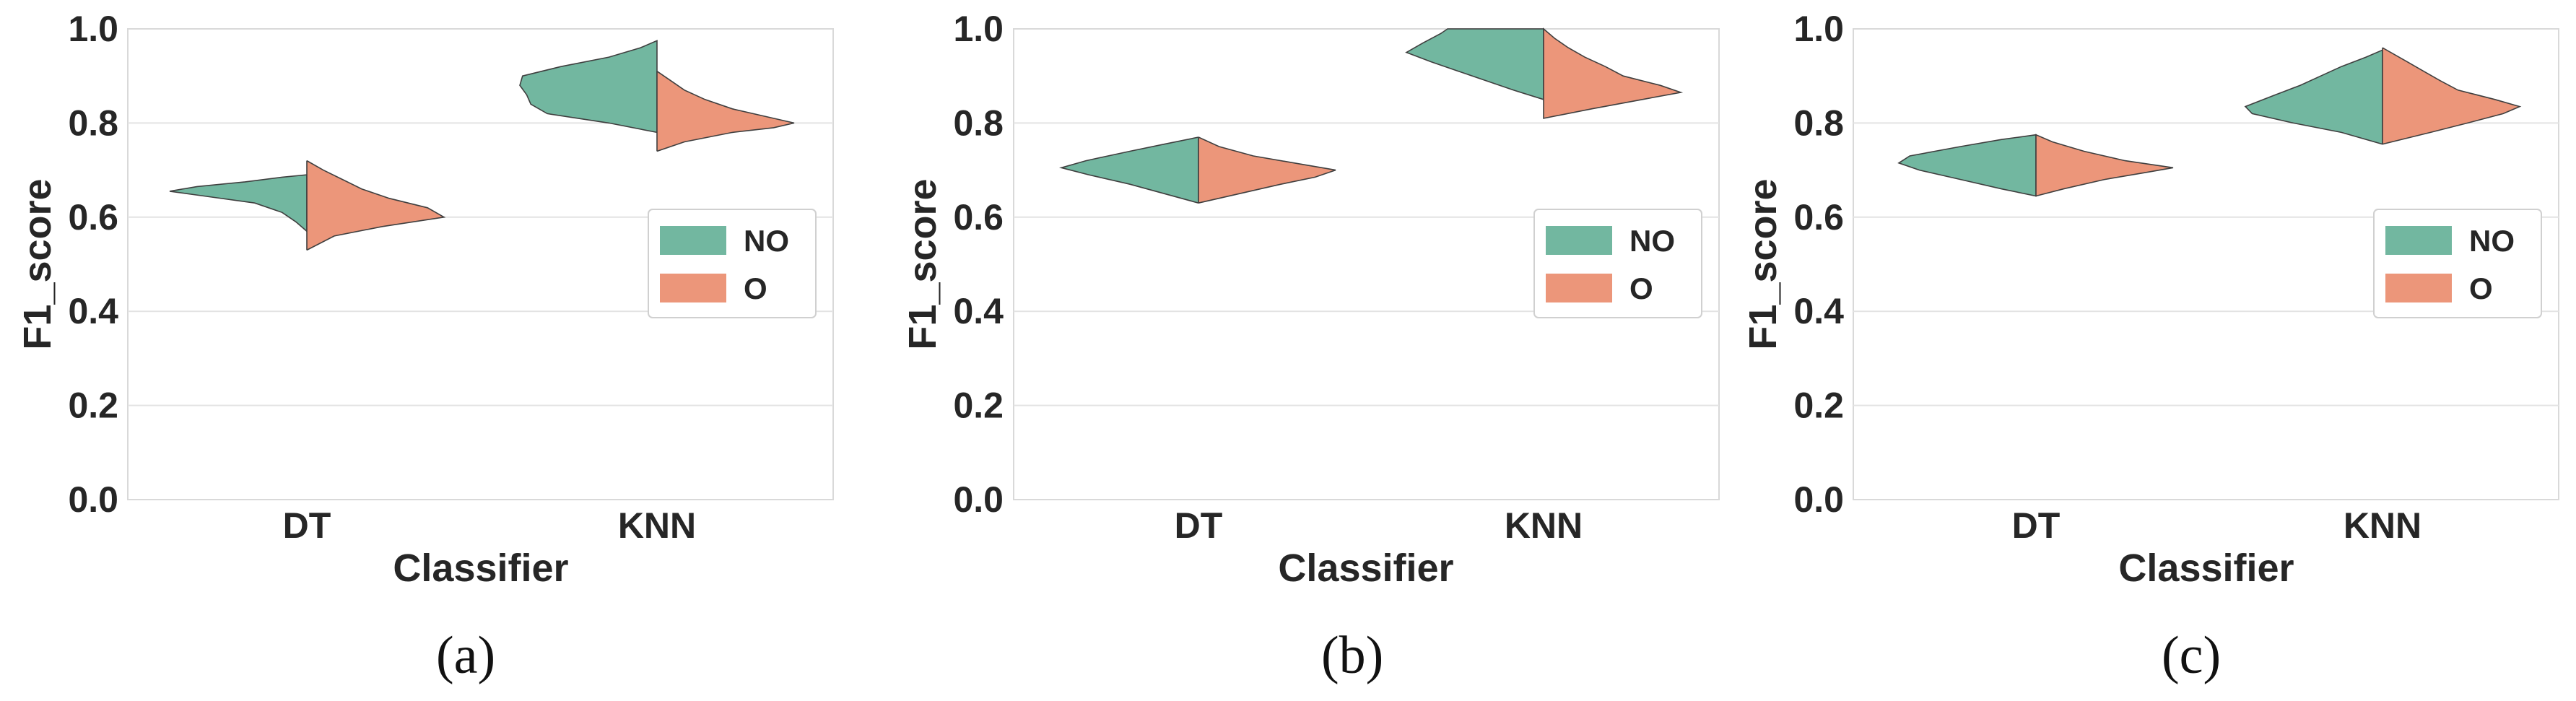  Describe the element at coordinates (465, 655) in the screenshot. I see `panel-caption: (a)` at that location.